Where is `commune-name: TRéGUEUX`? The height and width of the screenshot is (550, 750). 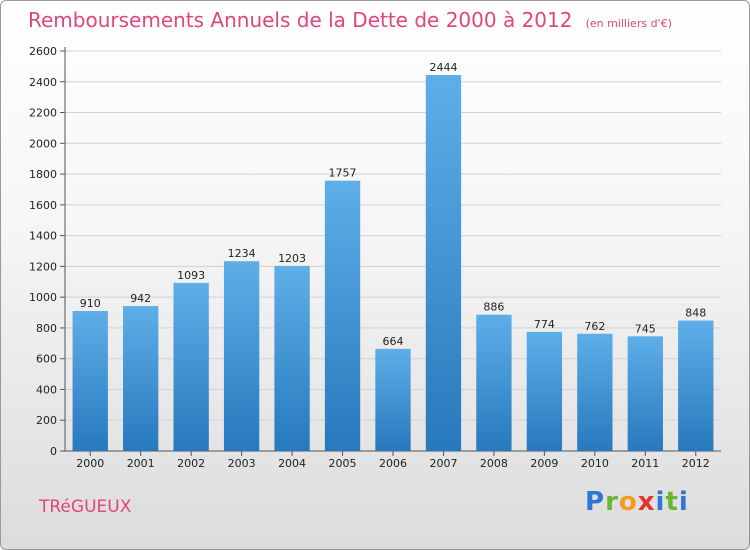 commune-name: TRéGUEUX is located at coordinates (85, 507).